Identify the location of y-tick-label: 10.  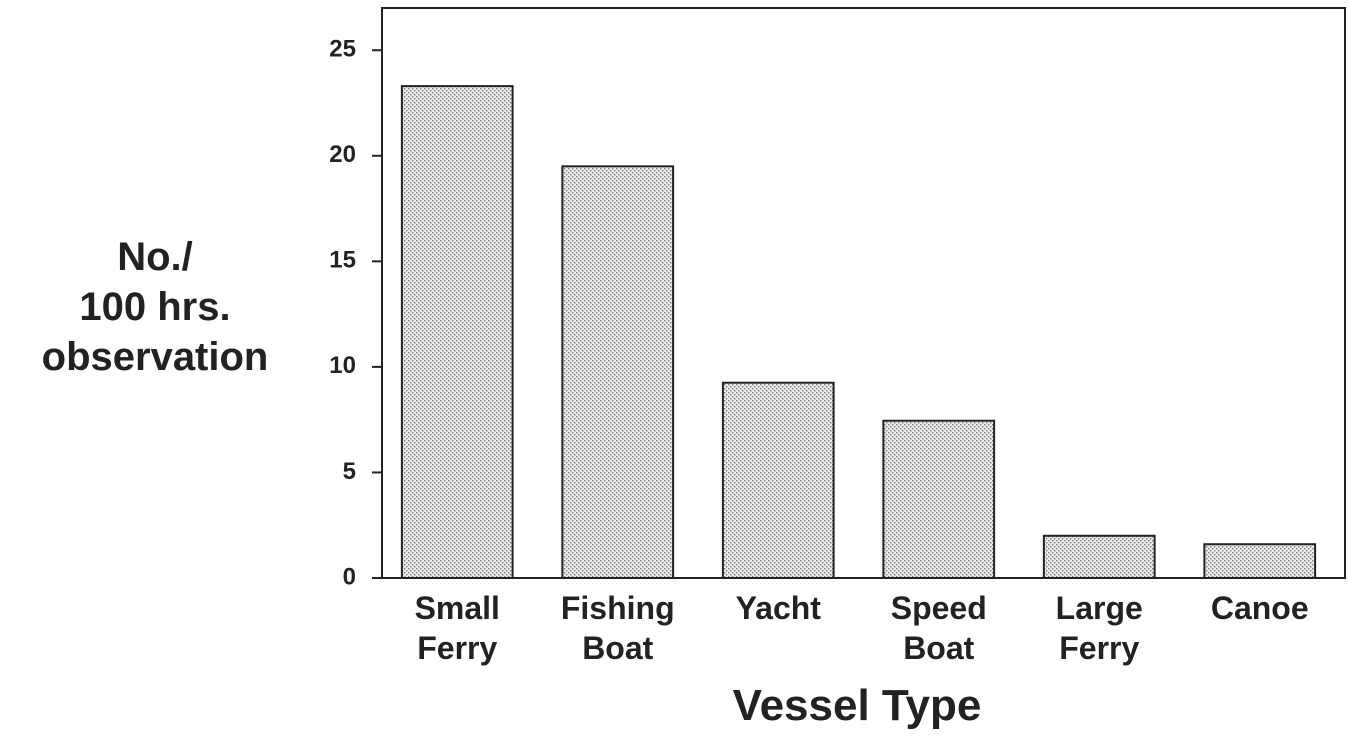
(342, 365).